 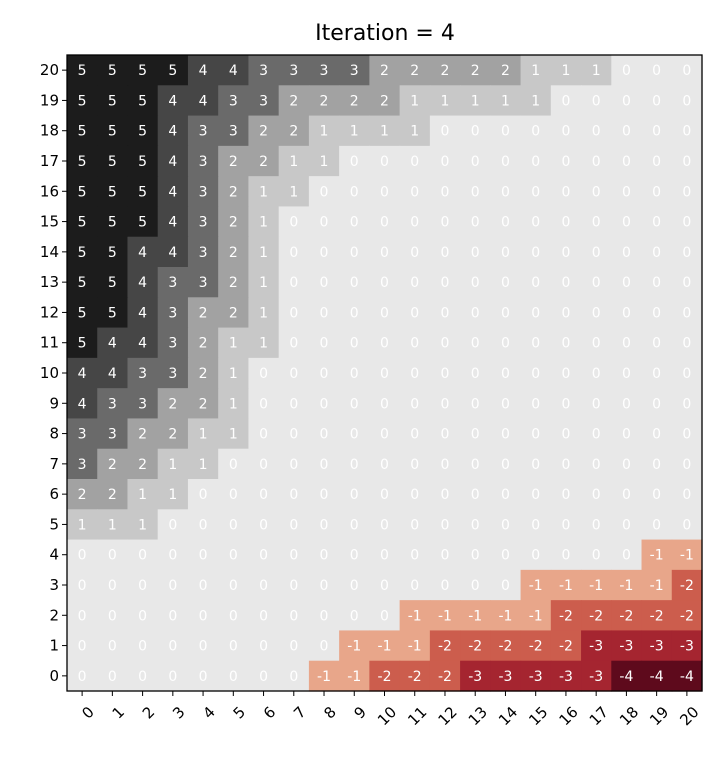 I want to click on cell-value-label: 4, so click(x=203, y=71).